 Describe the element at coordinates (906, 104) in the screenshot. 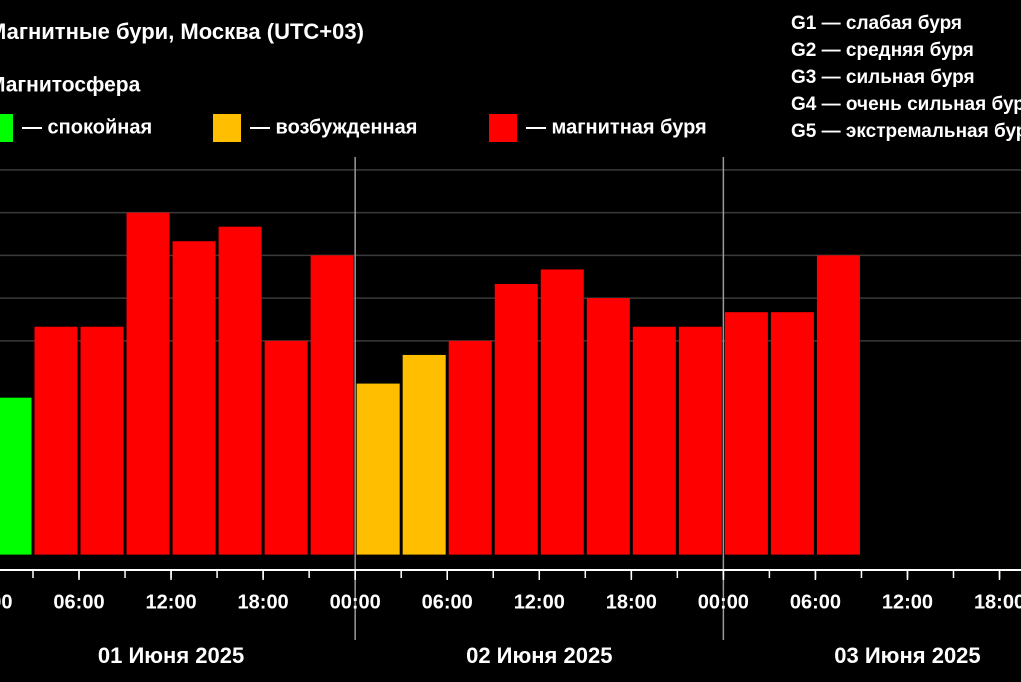

I see `scale-note: G4 — очень сильная буря` at that location.